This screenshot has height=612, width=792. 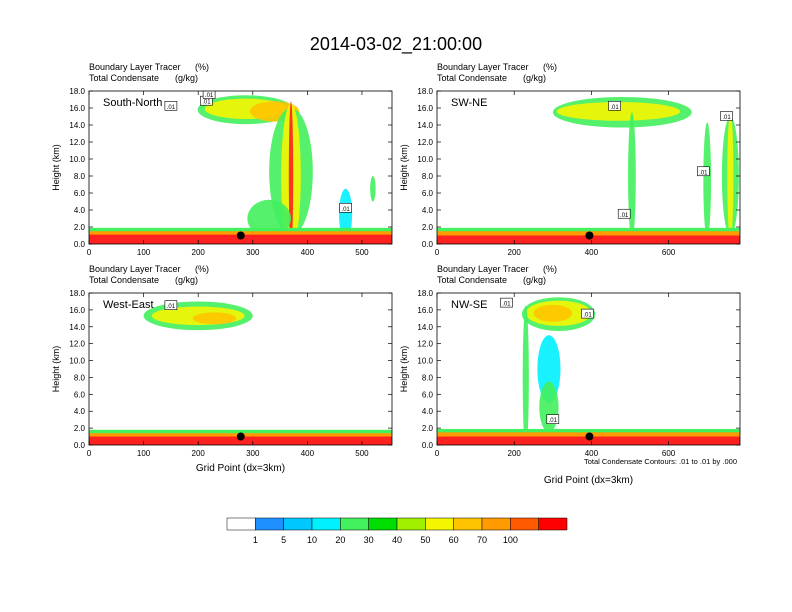 What do you see at coordinates (515, 453) in the screenshot?
I see `x-tick-label: 200` at bounding box center [515, 453].